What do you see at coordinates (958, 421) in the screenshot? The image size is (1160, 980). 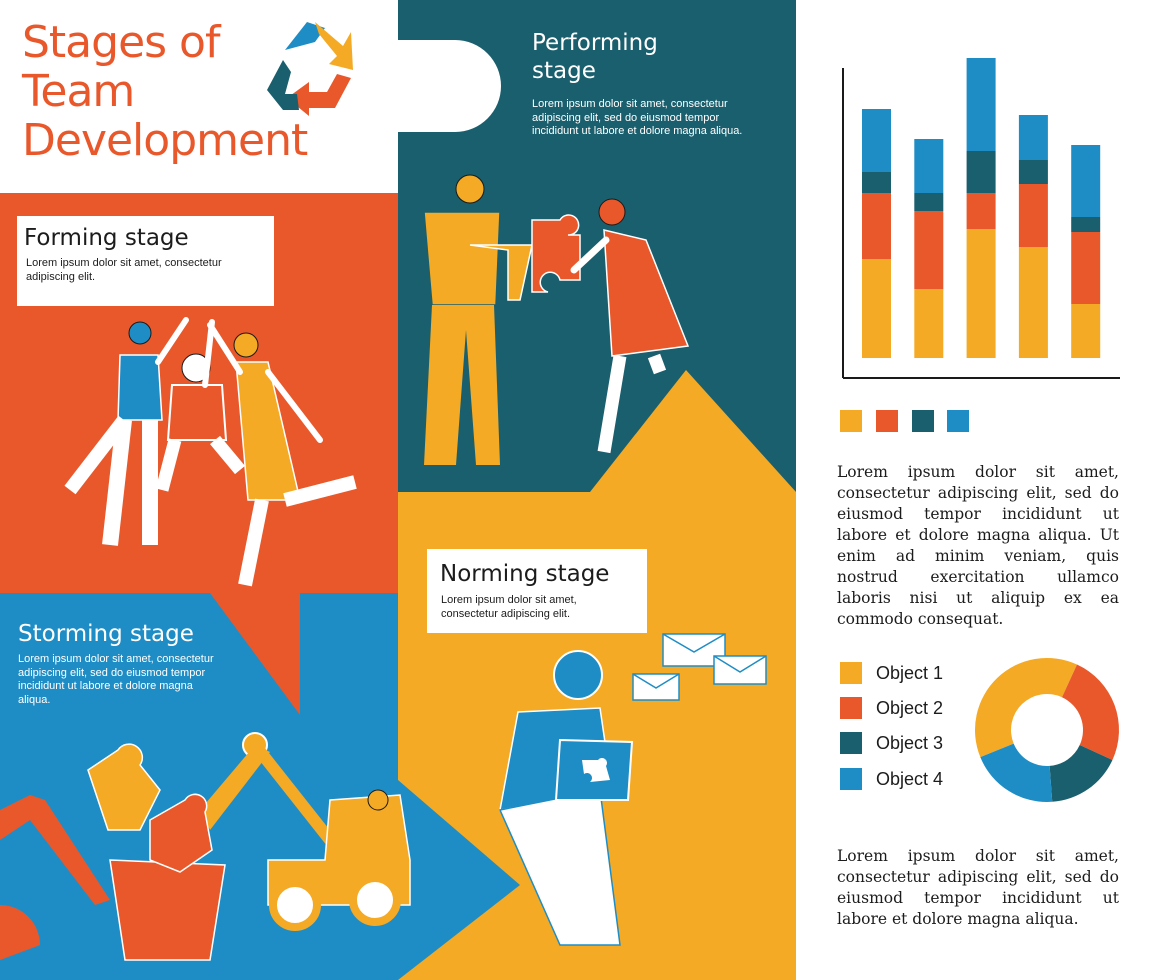 I see `bar-legend-swatch-blue` at bounding box center [958, 421].